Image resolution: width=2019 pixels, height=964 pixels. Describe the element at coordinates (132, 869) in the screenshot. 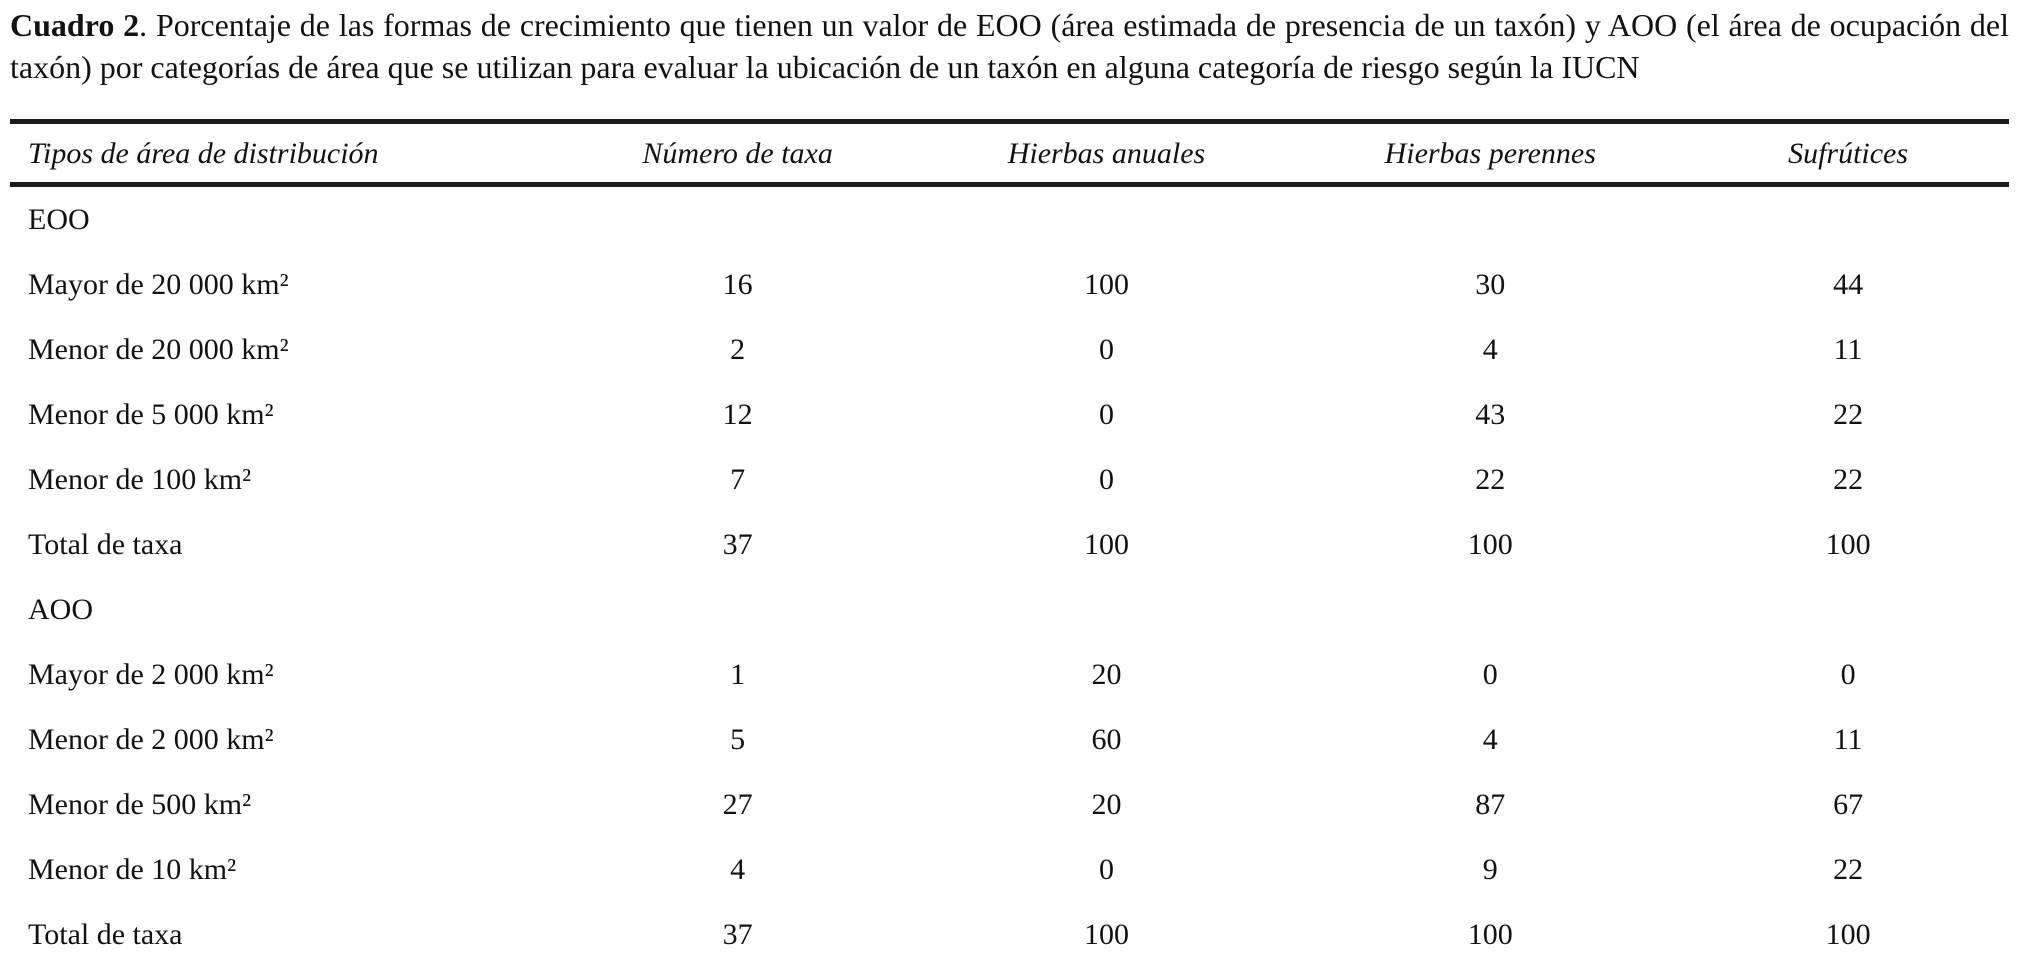

I see `row-label: Menor de 10 km²` at that location.